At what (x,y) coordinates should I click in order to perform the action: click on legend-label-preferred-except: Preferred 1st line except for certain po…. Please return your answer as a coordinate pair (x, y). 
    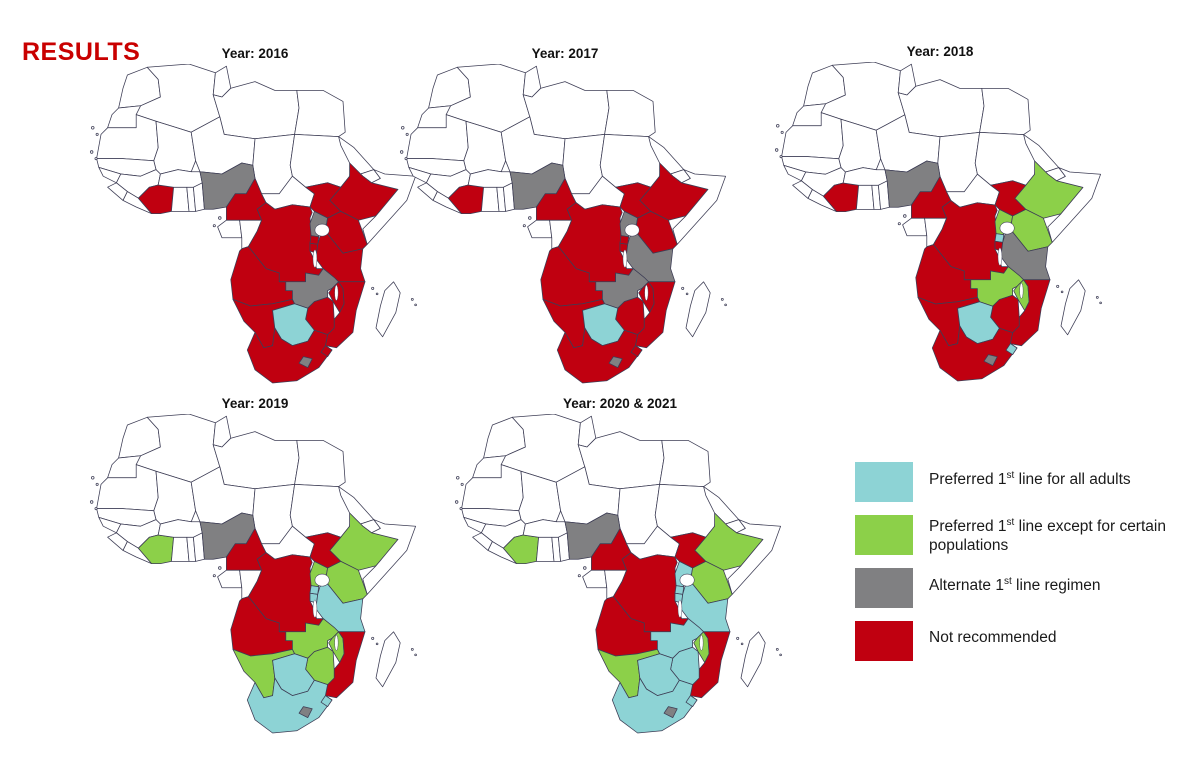
    Looking at the image, I should click on (1047, 535).